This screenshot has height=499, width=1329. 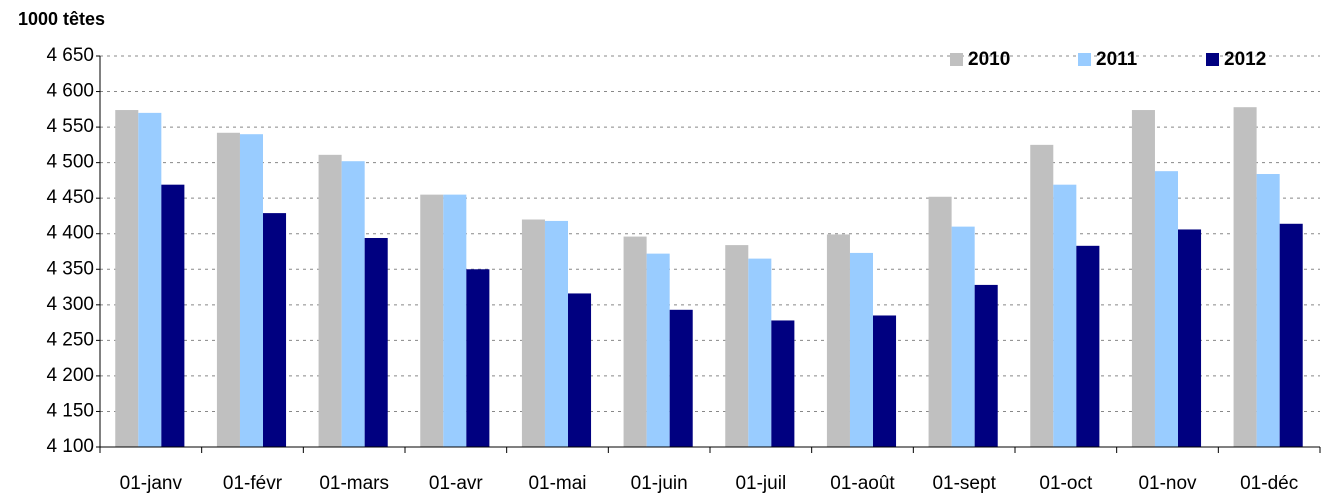 I want to click on x-tick-label: 01-mai, so click(x=557, y=483).